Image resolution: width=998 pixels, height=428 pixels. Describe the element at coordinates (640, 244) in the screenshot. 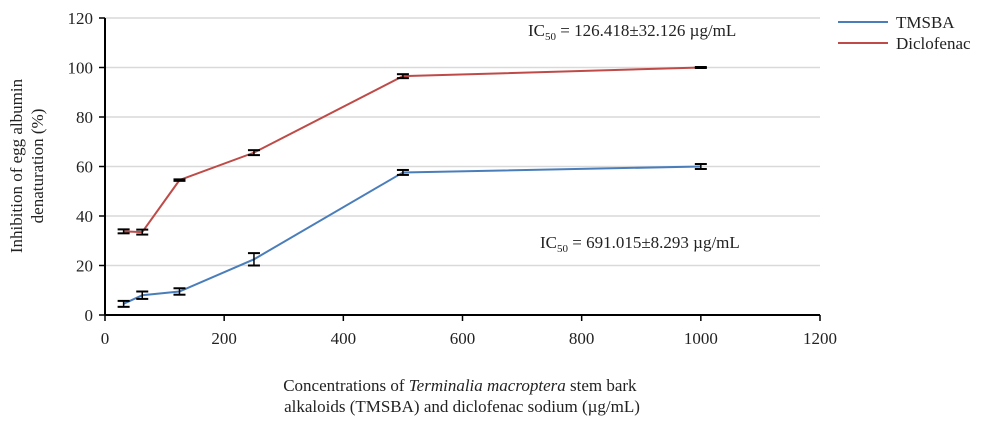

I see `annotation-tmsba-ic50: IC50 = 691.015±8.293 µg/mL` at that location.